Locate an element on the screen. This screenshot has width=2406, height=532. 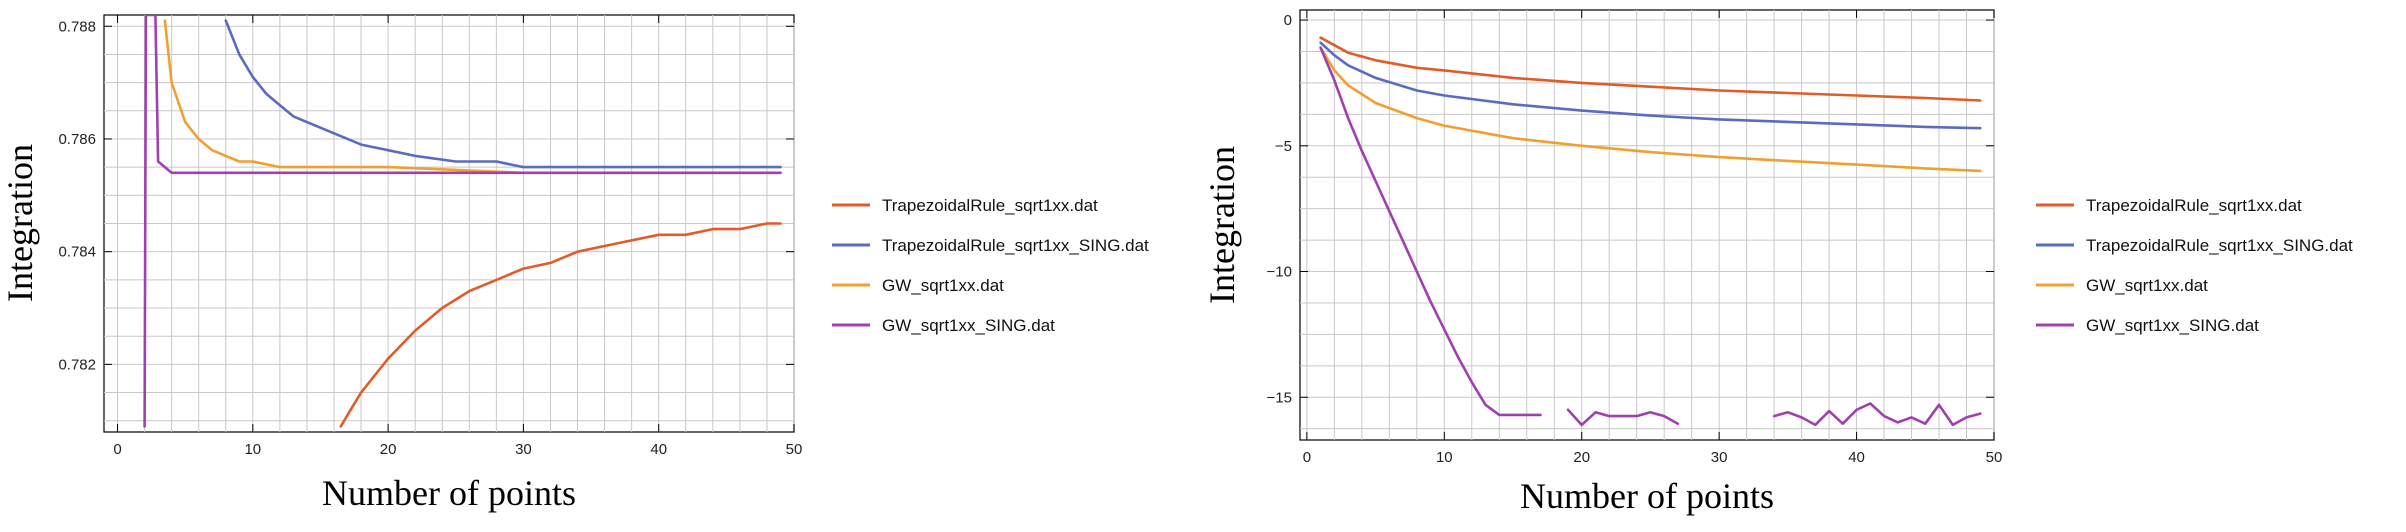
y-tick-label: −15 is located at coordinates (1279, 397).